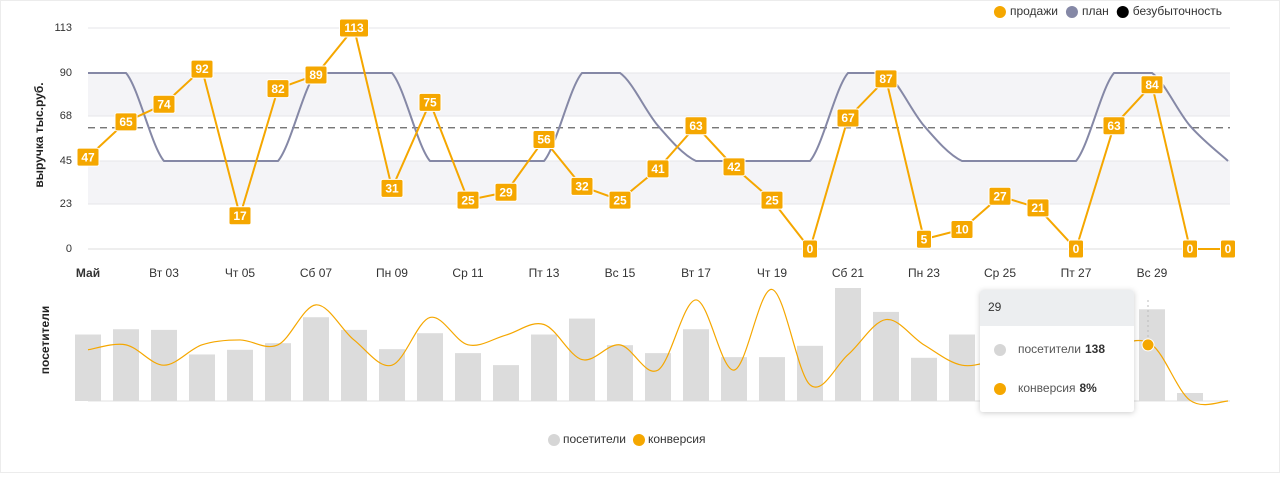  What do you see at coordinates (886, 79) in the screenshot?
I see `data-label: 87` at bounding box center [886, 79].